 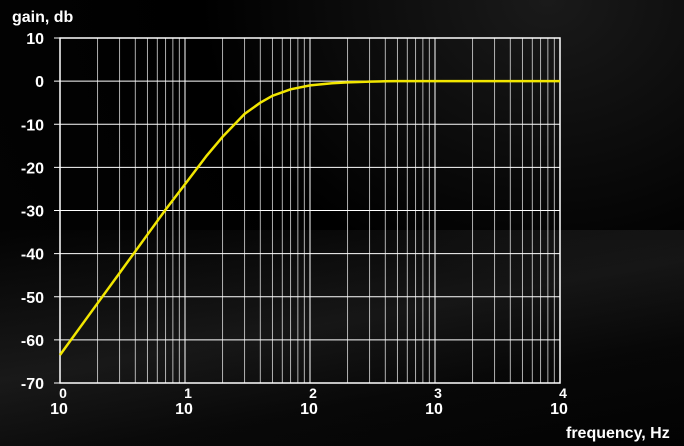 I want to click on y-tick-label: -40, so click(x=32, y=255).